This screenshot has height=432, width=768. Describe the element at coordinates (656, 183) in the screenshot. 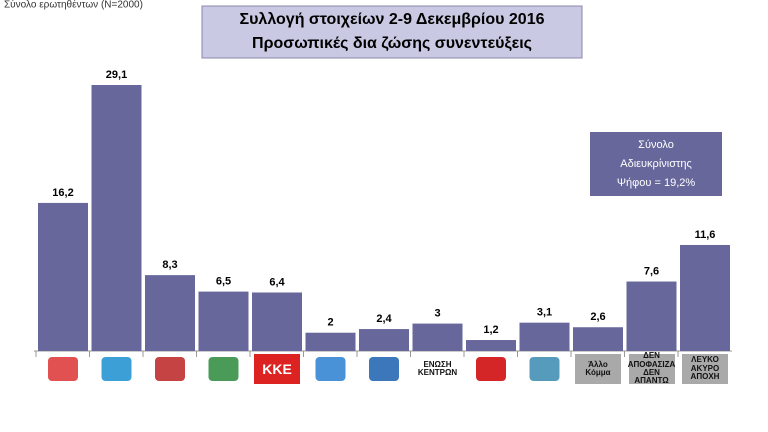

I see `annotation: Ψήφου = 19,2%` at that location.